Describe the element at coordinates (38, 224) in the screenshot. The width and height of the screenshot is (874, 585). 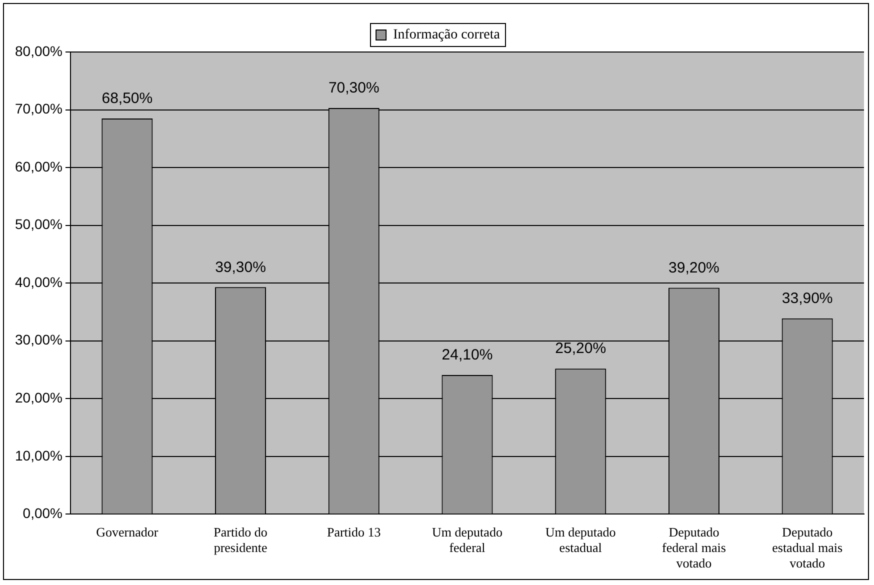
I see `y-tick-label: 50,00%` at that location.